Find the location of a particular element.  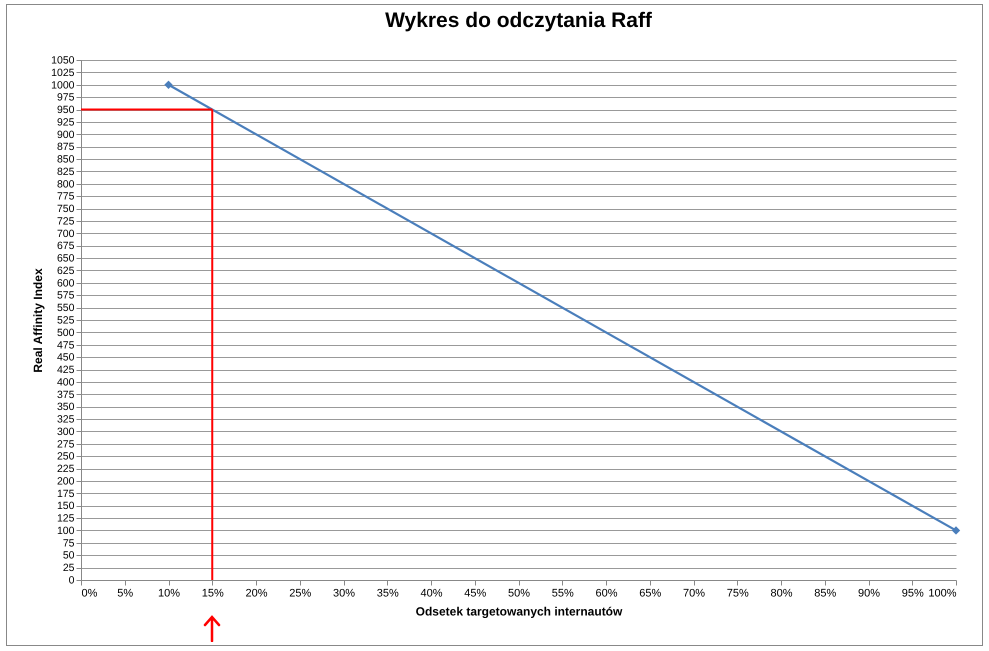

y-tick-label: 100 is located at coordinates (65, 530).